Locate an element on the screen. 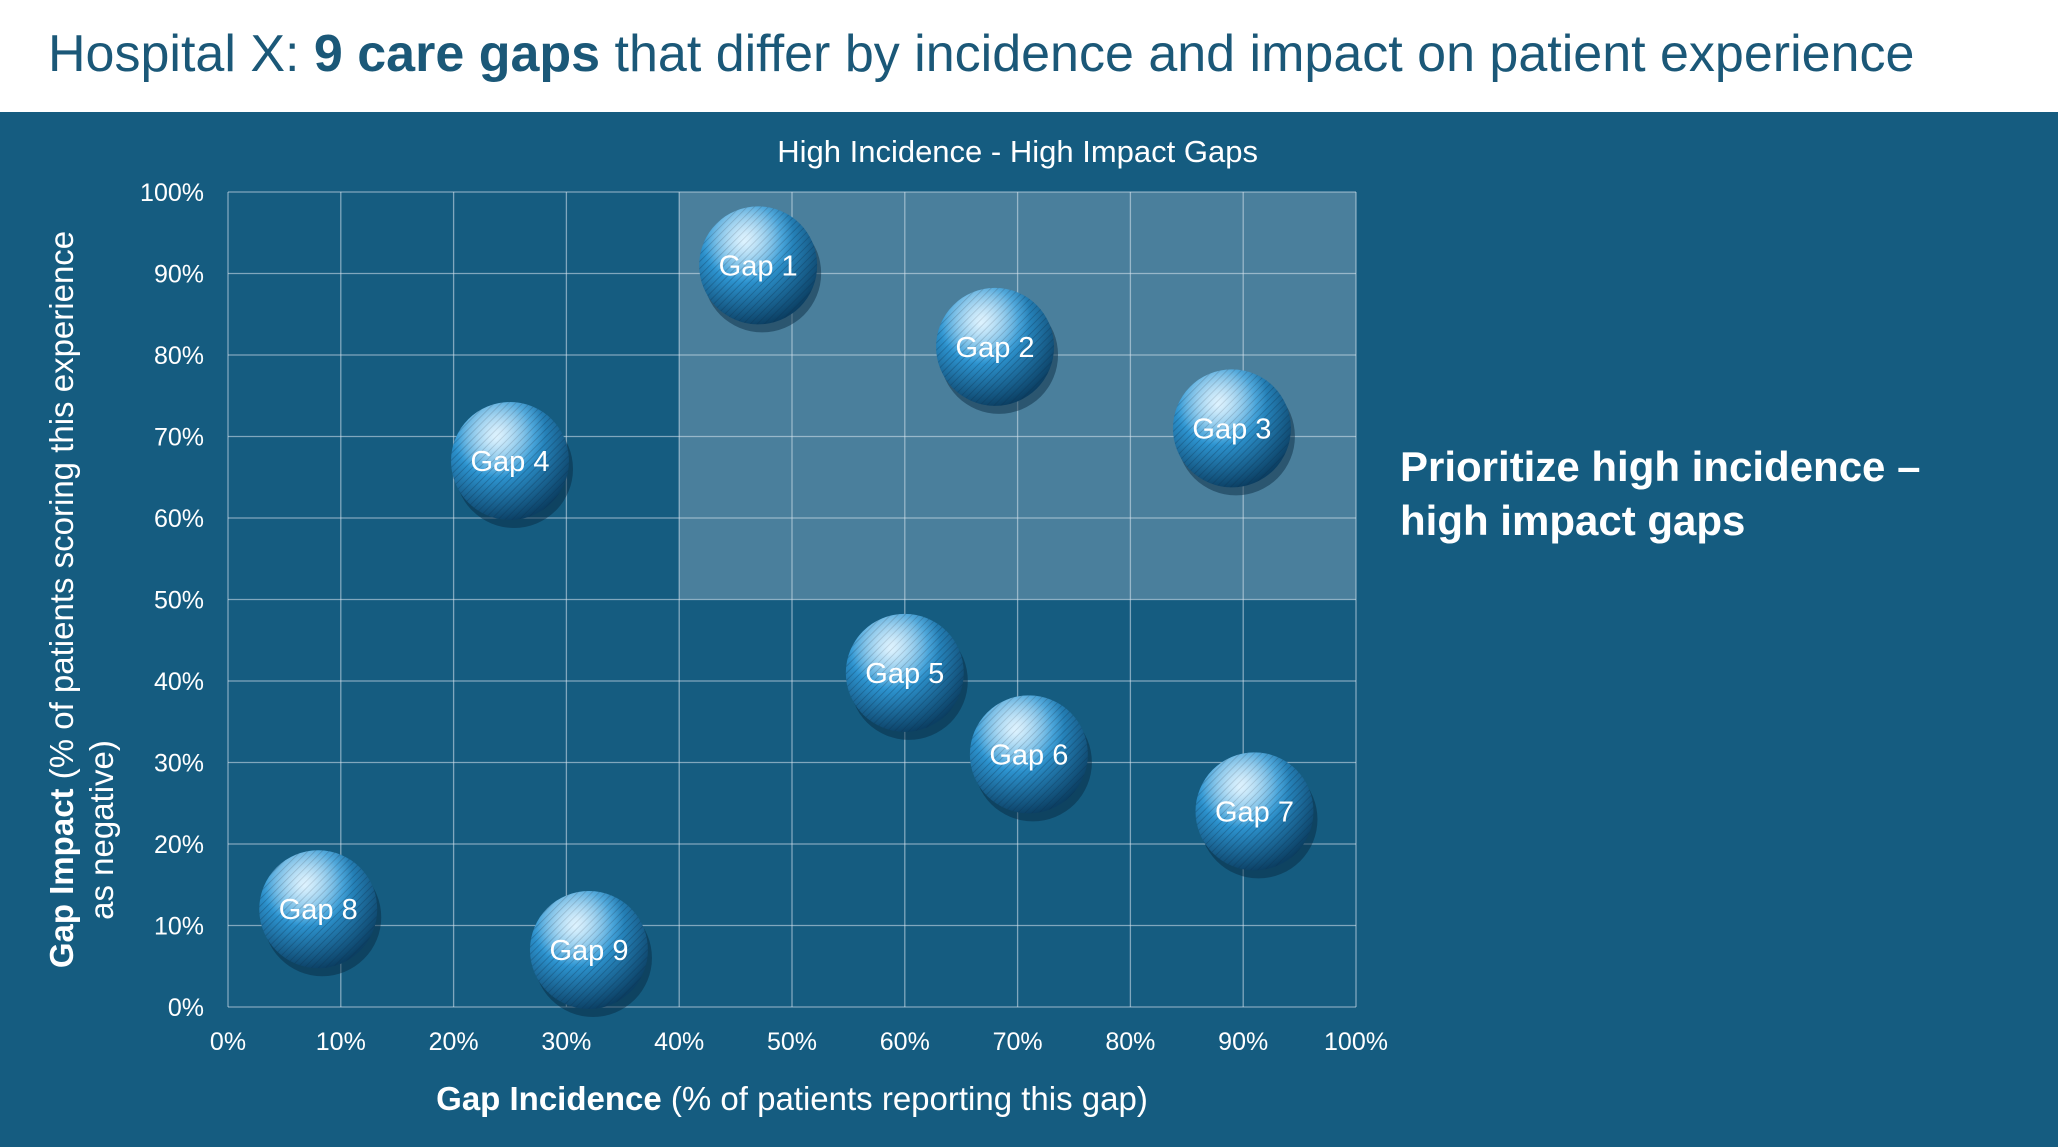  bubble-label: Gap 7 is located at coordinates (1254, 812).